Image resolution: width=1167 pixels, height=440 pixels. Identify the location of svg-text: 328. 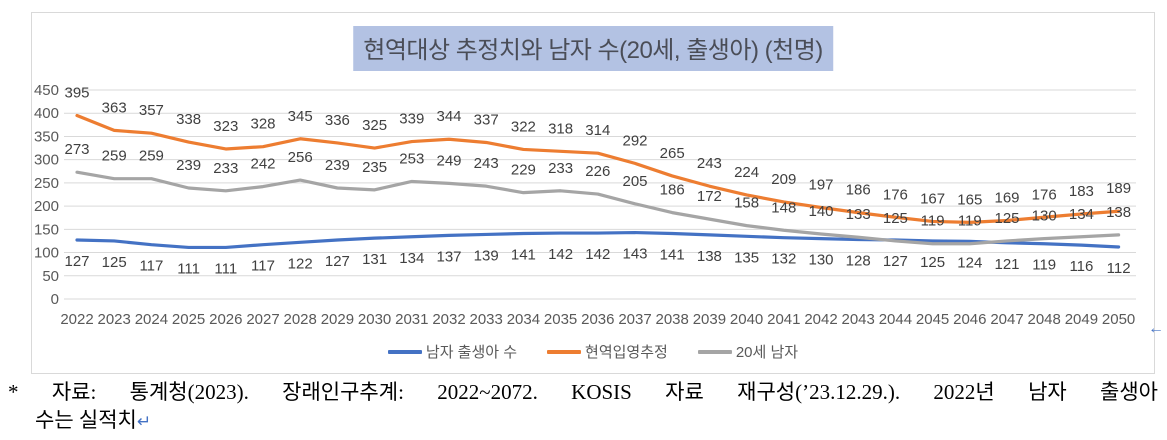
(262, 124).